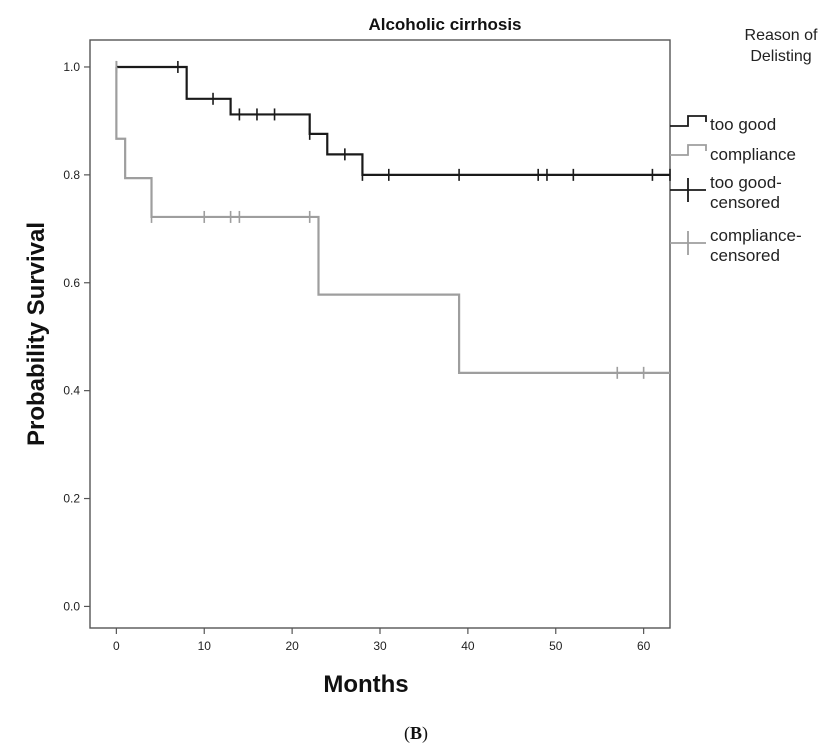 Image resolution: width=833 pixels, height=753 pixels. I want to click on legend-title-line: Delisting, so click(780, 56).